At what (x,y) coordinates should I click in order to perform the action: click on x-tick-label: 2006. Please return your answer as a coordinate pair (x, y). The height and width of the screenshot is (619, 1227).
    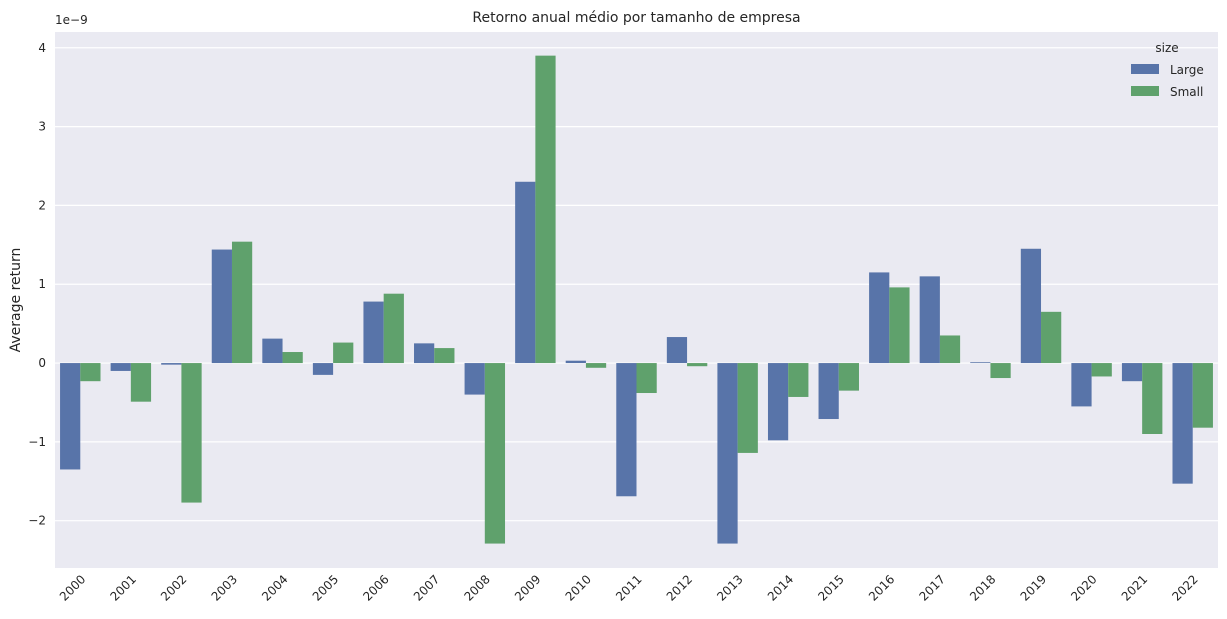
    Looking at the image, I should click on (375, 587).